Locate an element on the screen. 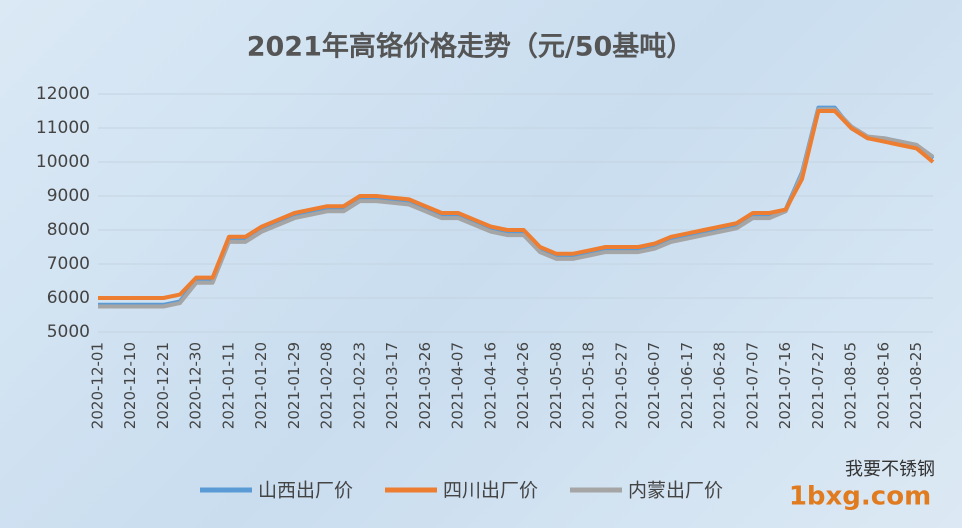 This screenshot has height=528, width=962. x-tick-label: 2021-05-08 is located at coordinates (556, 385).